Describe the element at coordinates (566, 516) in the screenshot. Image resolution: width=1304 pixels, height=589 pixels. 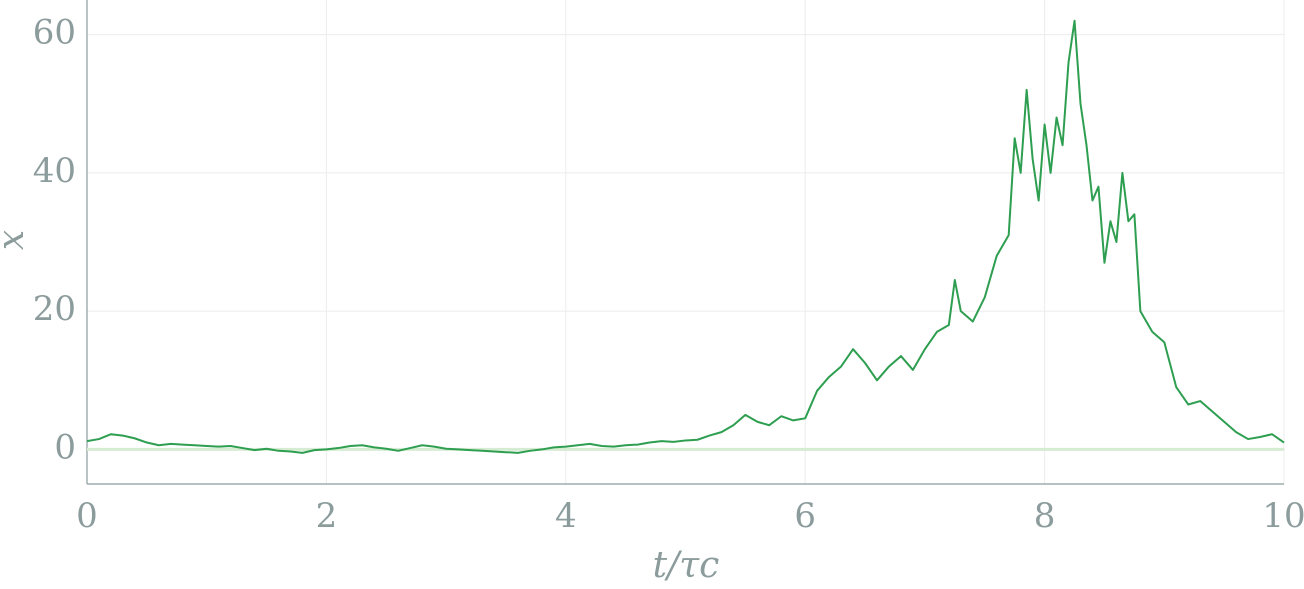
I see `x-tick-label: 4` at that location.